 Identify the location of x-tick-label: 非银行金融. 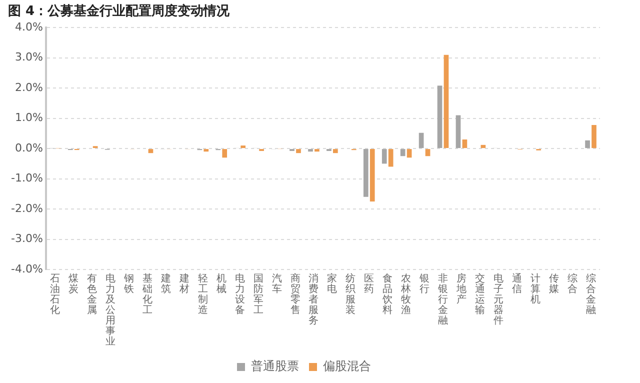
(442, 299).